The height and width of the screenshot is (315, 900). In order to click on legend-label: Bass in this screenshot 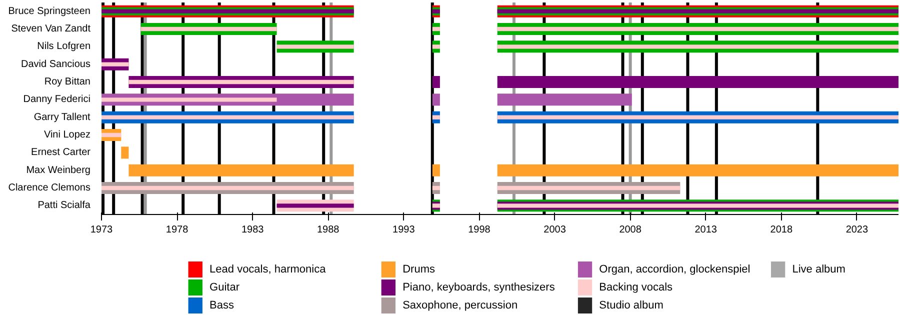, I will do `click(222, 306)`.